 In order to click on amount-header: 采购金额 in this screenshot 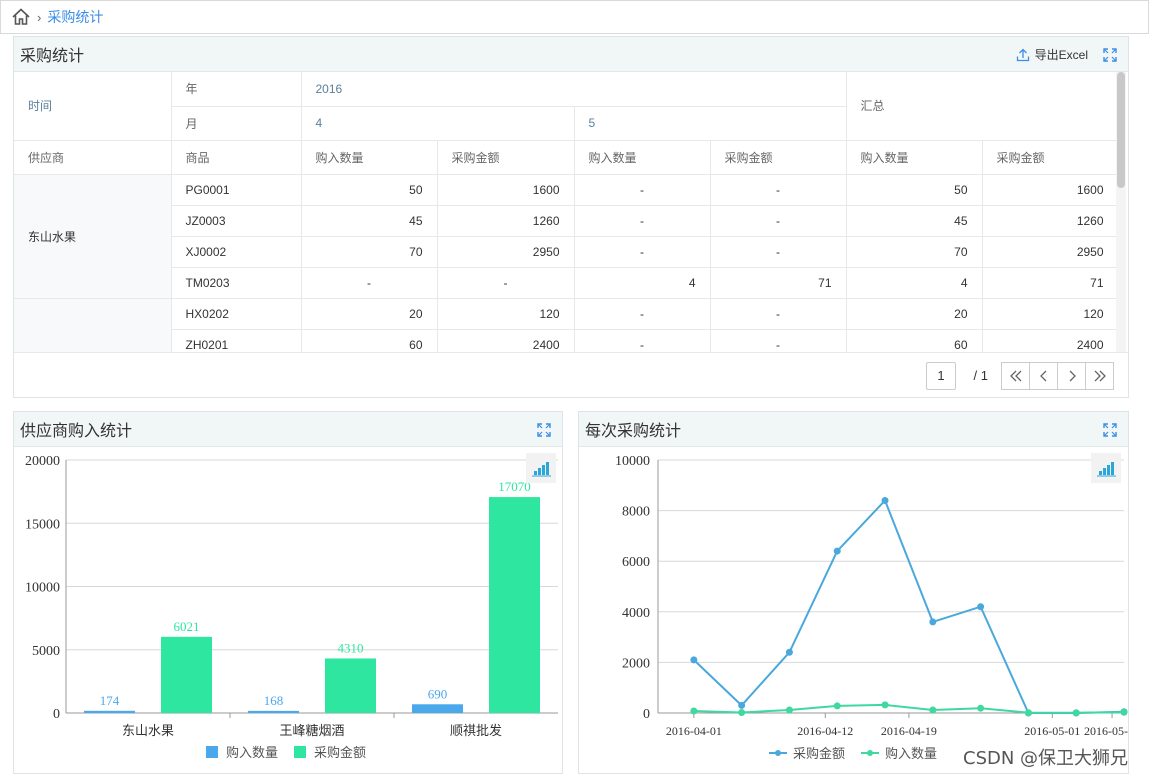, I will do `click(506, 157)`.